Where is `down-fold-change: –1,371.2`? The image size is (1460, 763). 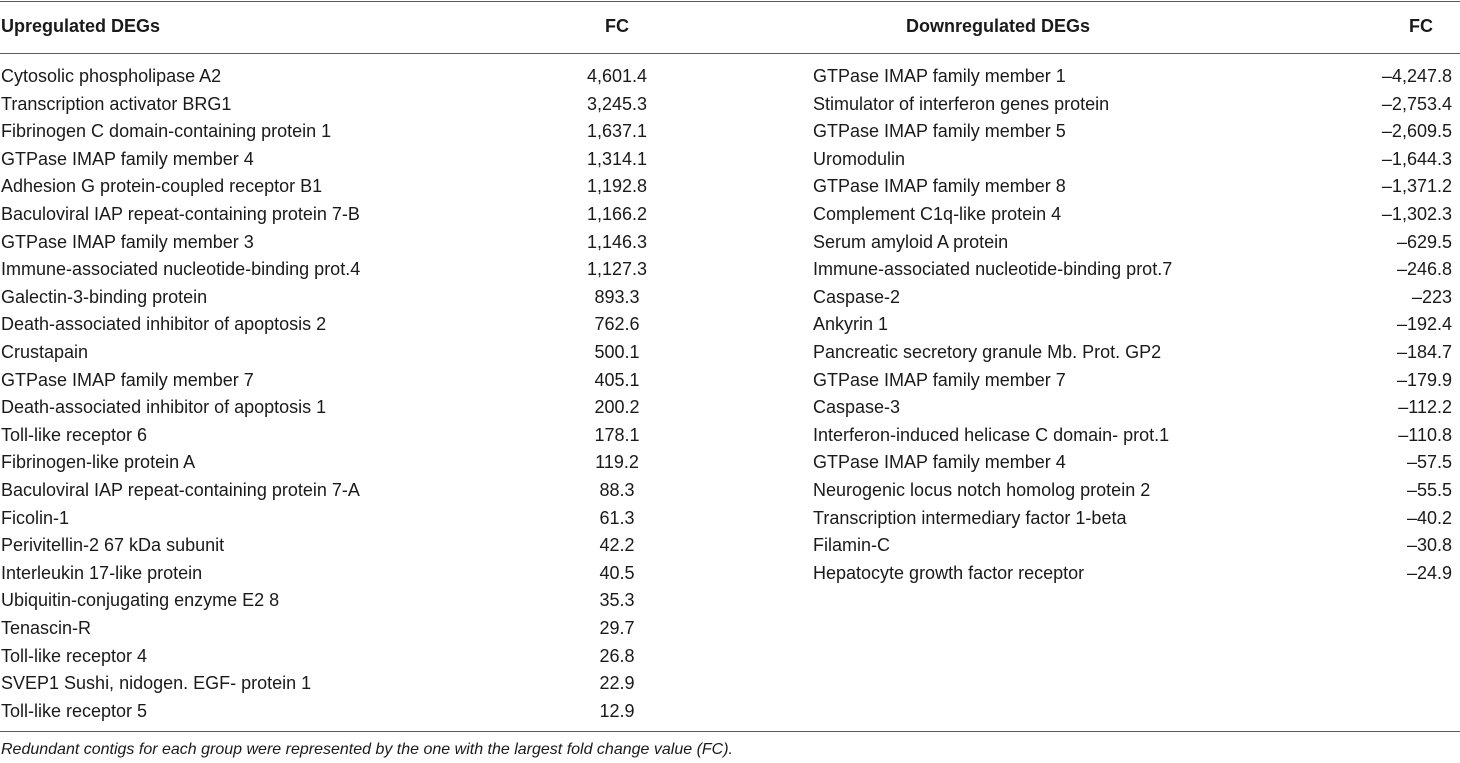 down-fold-change: –1,371.2 is located at coordinates (1416, 186).